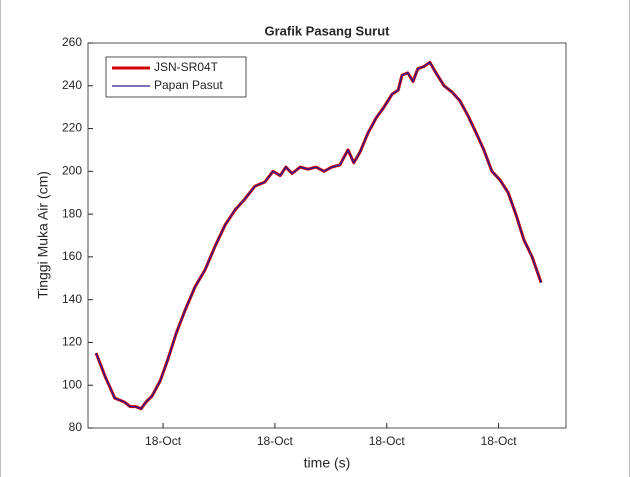 The image size is (630, 477). Describe the element at coordinates (72, 384) in the screenshot. I see `y-tick-label: 100` at that location.